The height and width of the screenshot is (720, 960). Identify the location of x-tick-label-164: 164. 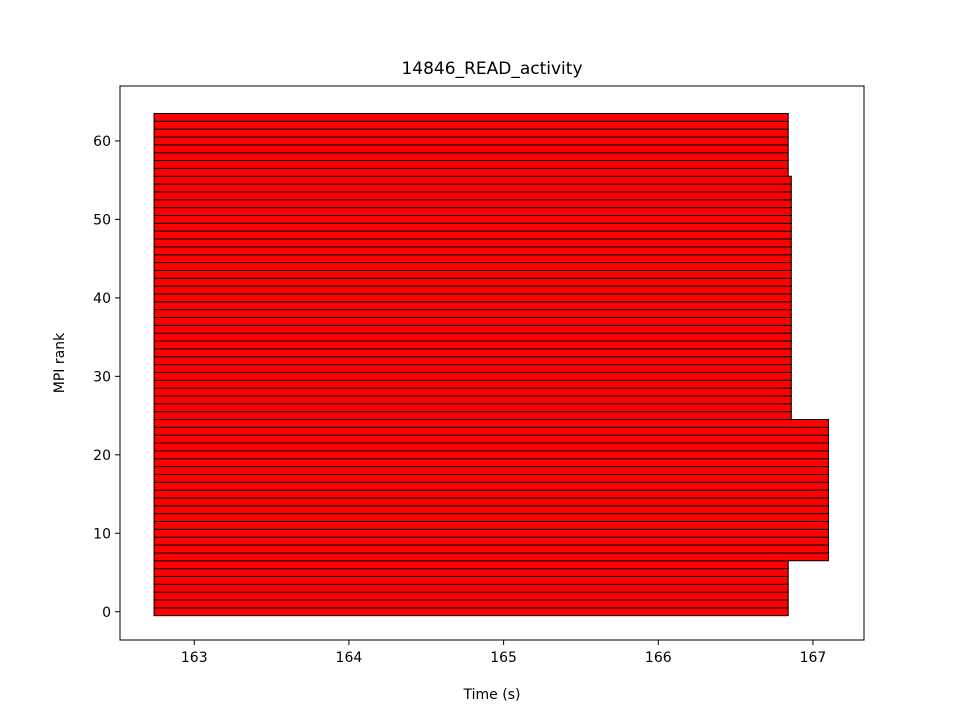
(349, 658).